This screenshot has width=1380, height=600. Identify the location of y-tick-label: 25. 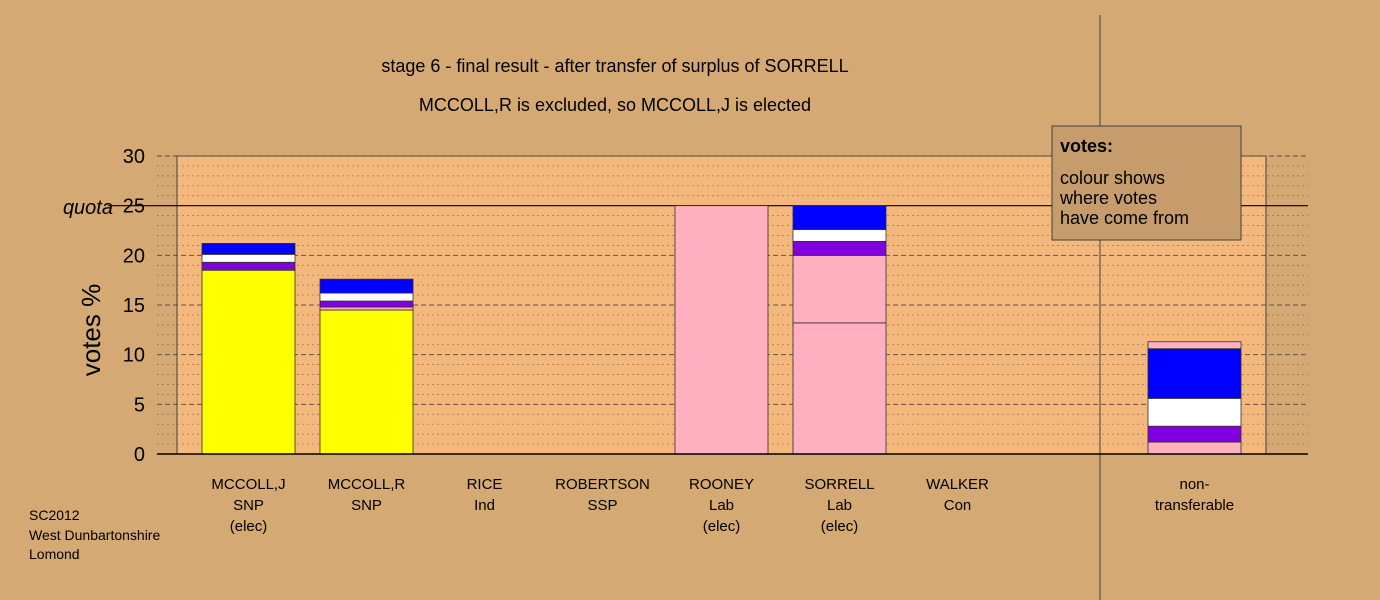
(134, 207).